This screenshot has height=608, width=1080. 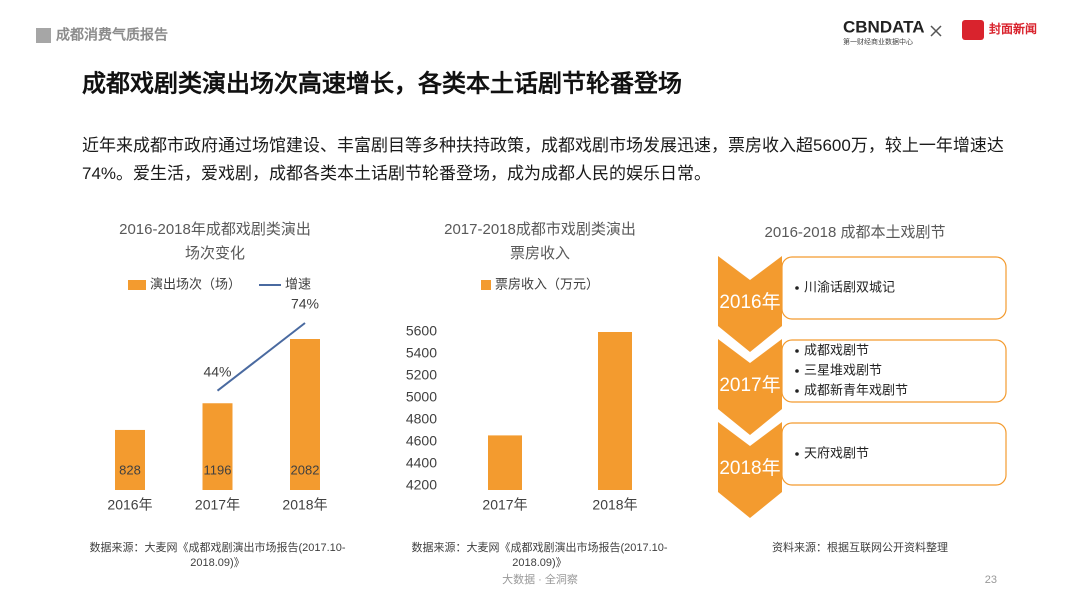 I want to click on event-label: 三星堆戏剧节, so click(x=843, y=369).